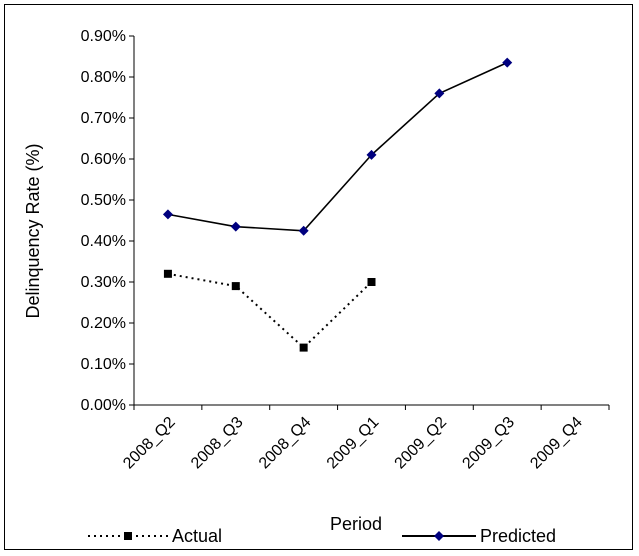 The width and height of the screenshot is (639, 556). I want to click on y-tick-label: 0.70%, so click(103, 118).